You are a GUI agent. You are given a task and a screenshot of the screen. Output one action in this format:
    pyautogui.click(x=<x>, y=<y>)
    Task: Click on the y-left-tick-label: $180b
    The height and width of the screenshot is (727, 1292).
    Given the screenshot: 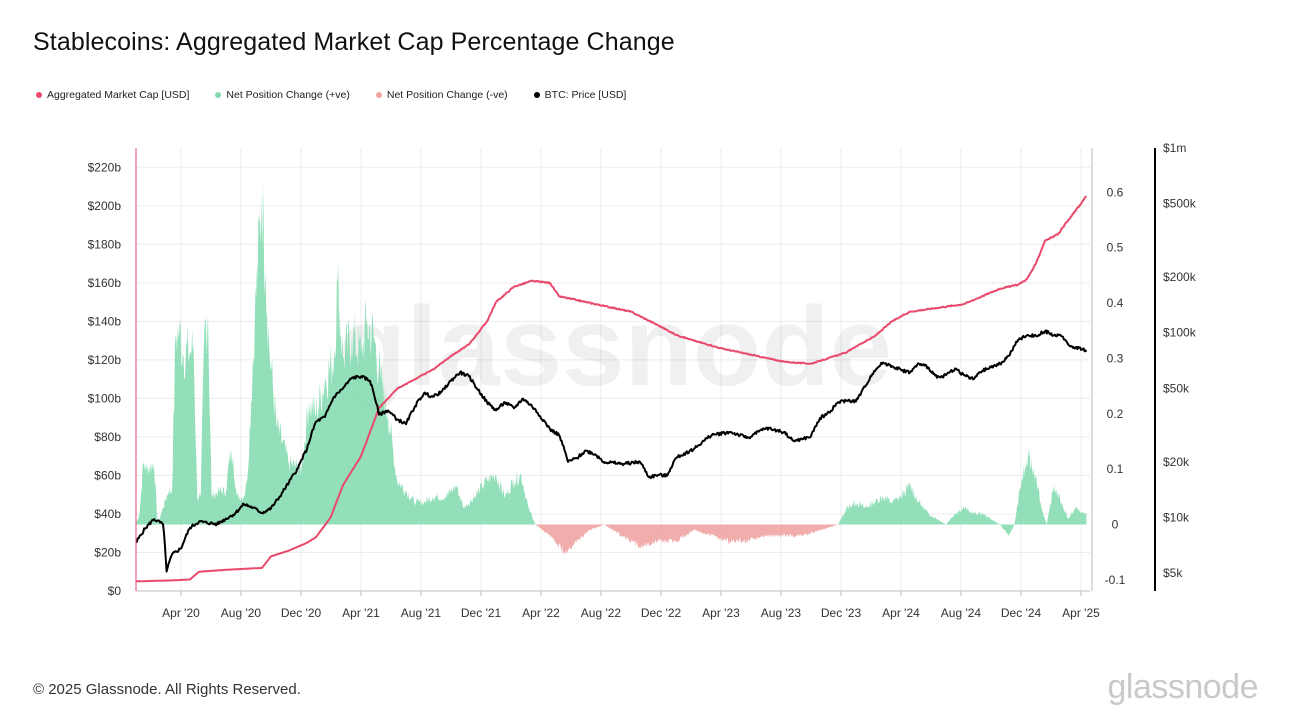 What is the action you would take?
    pyautogui.click(x=105, y=244)
    